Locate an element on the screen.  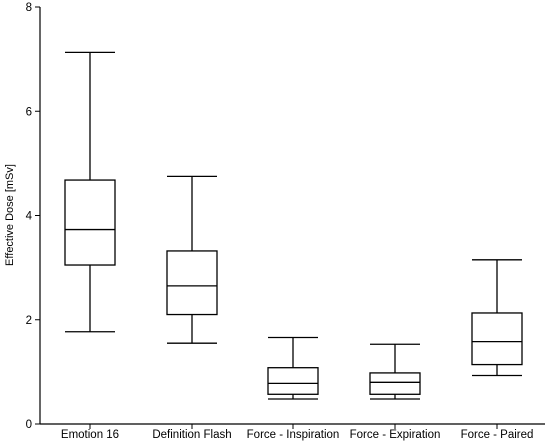
y-tick-label: 2 is located at coordinates (29, 321).